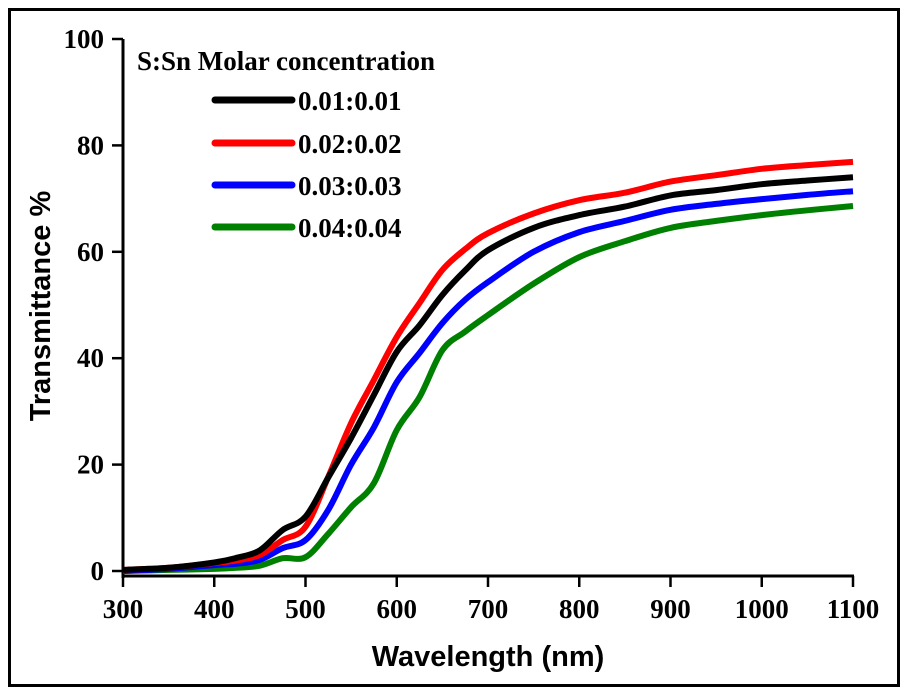 The height and width of the screenshot is (690, 907). Describe the element at coordinates (397, 609) in the screenshot. I see `x-tick-label: 600` at that location.